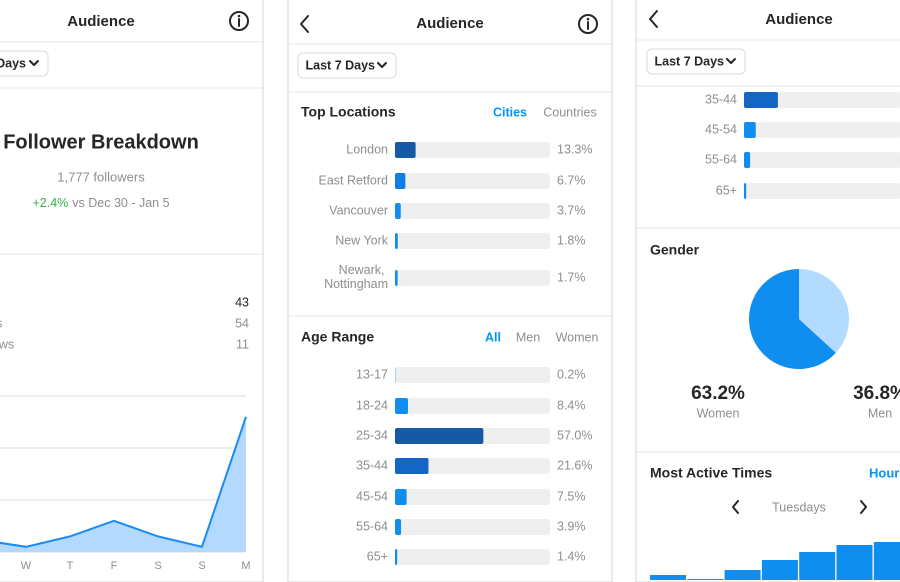 The width and height of the screenshot is (900, 582). I want to click on next-day, so click(863, 507).